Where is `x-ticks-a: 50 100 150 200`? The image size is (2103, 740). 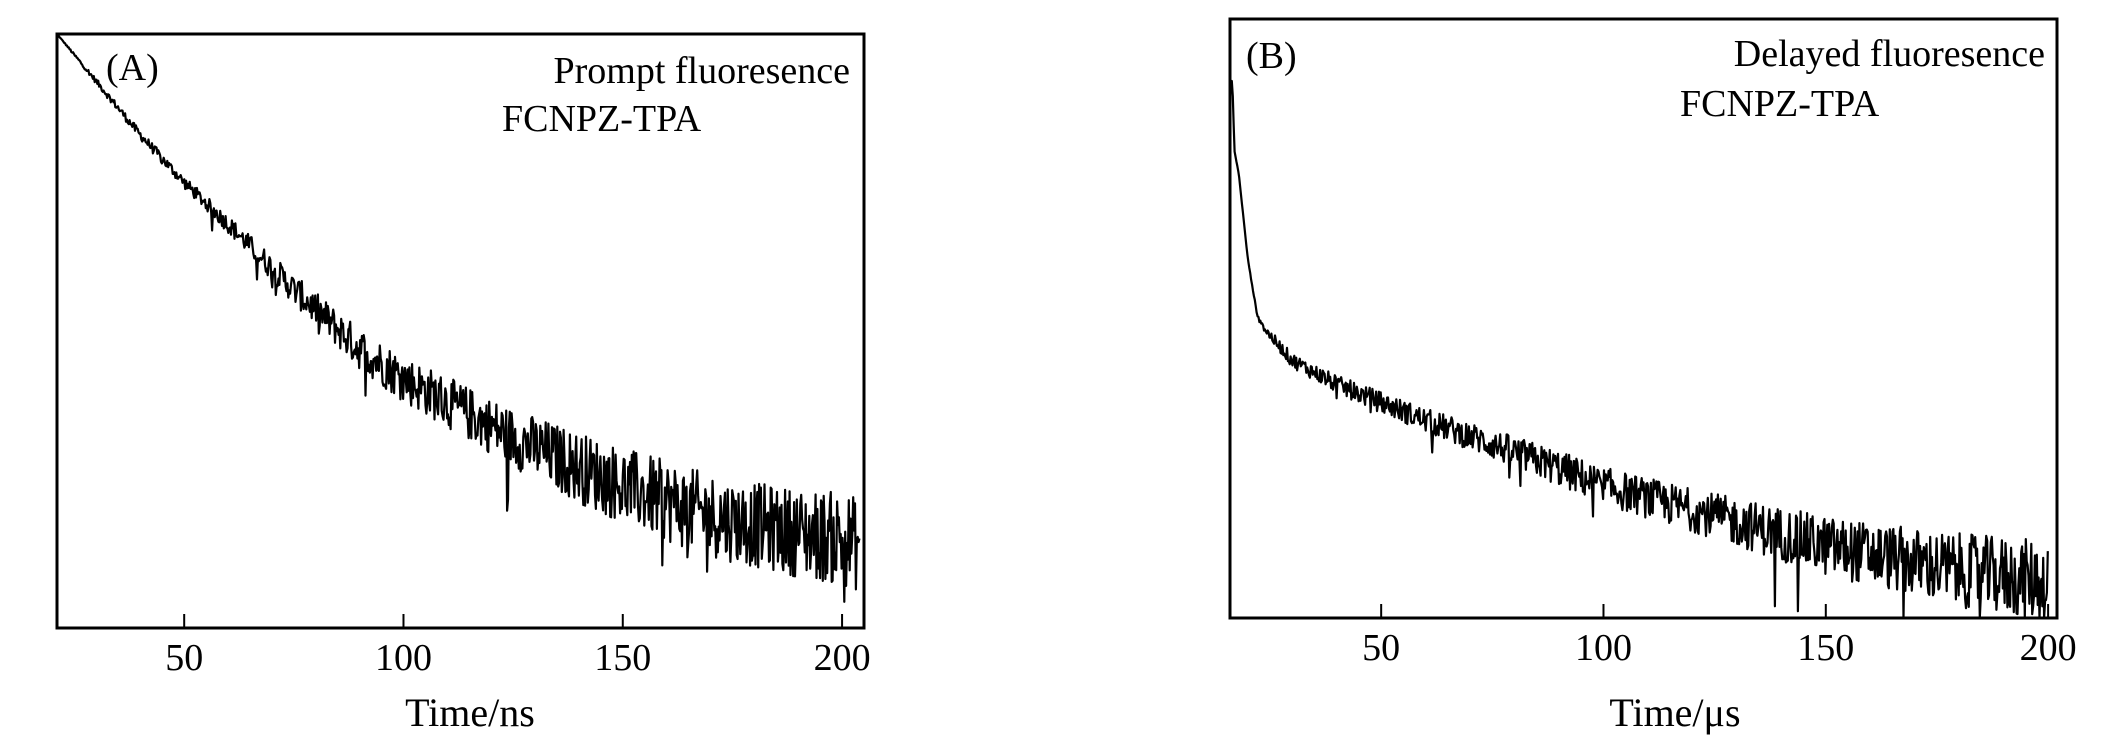
x-ticks-a: 50 100 150 200 is located at coordinates (518, 646).